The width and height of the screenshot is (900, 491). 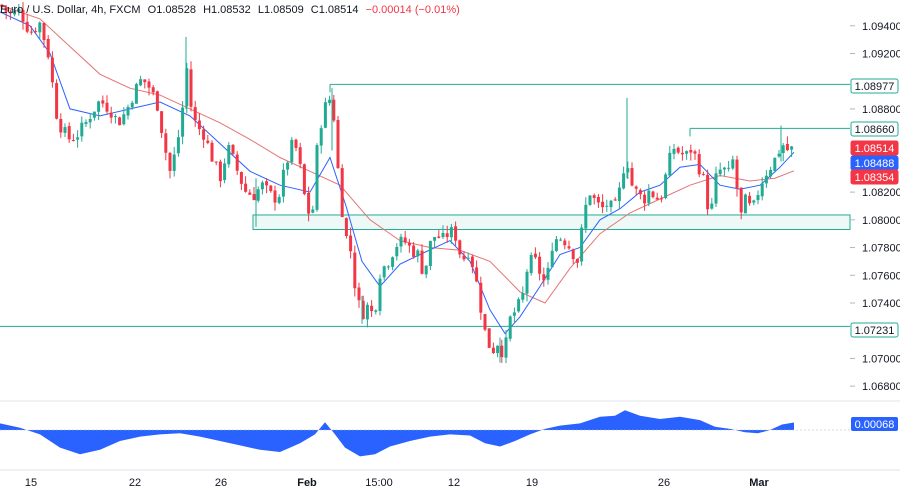 What do you see at coordinates (221, 483) in the screenshot?
I see `time-tick-label: 26` at bounding box center [221, 483].